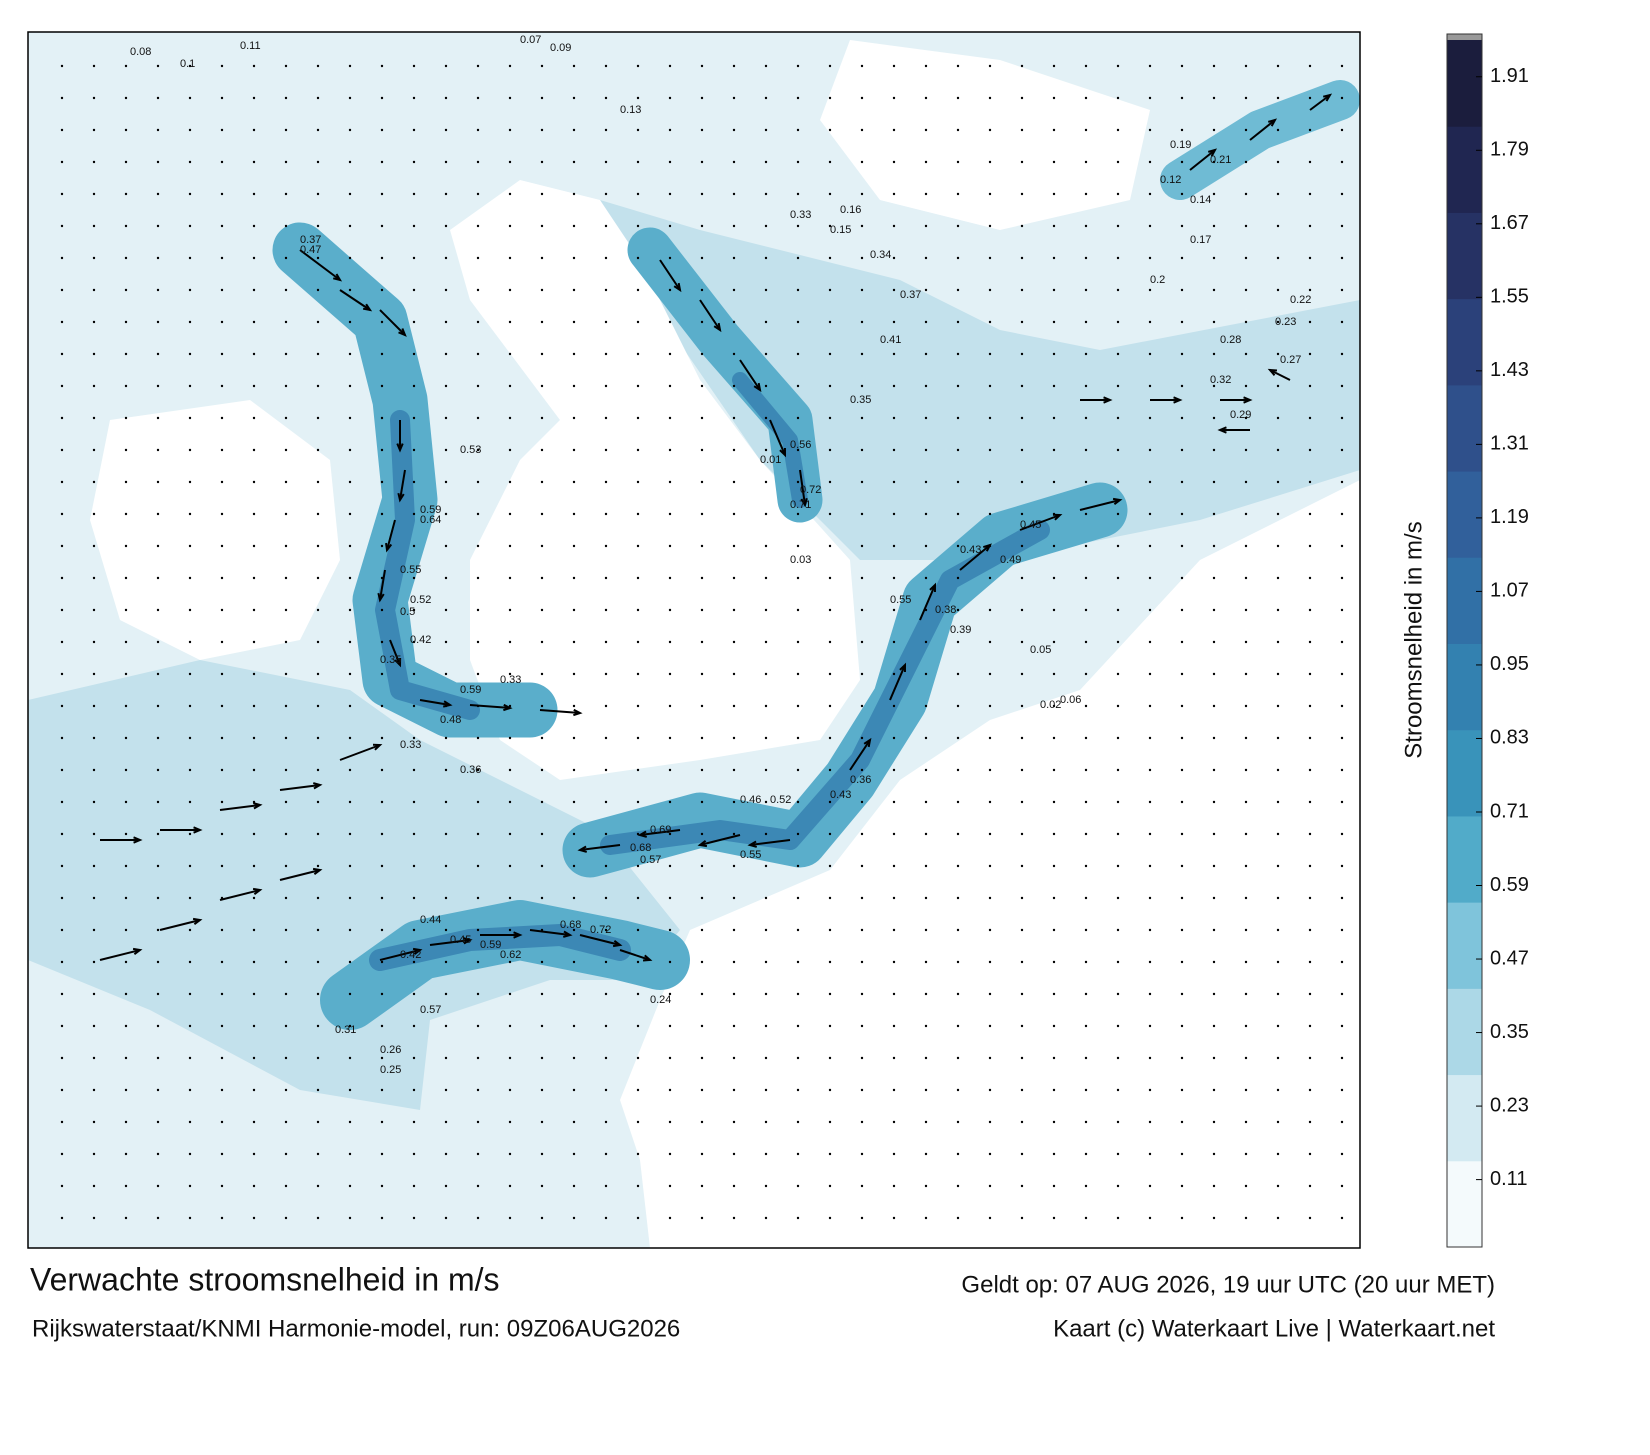 This screenshot has height=1455, width=1650. I want to click on colorbar-frame, so click(1464, 640).